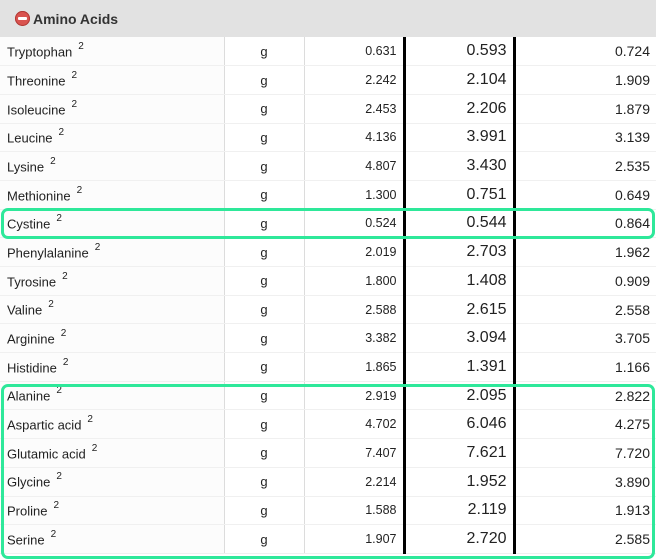 This screenshot has width=656, height=560. I want to click on table-row: Tyrosine 2 g 1.800 1.408 0.909, so click(328, 281).